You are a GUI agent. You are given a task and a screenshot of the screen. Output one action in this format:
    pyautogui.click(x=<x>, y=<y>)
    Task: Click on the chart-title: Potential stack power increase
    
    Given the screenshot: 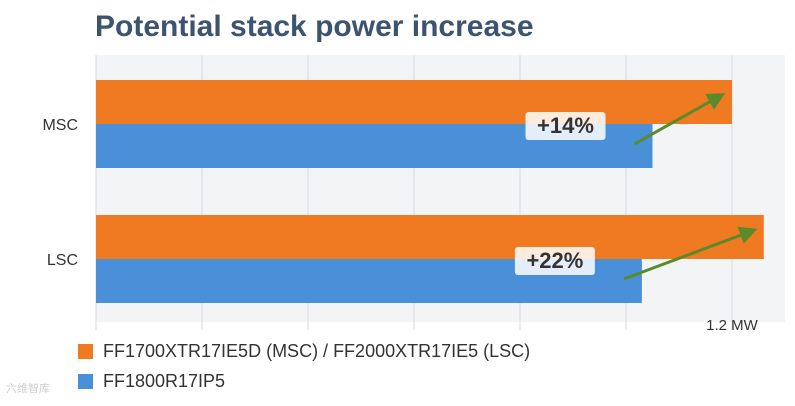 What is the action you would take?
    pyautogui.click(x=314, y=26)
    